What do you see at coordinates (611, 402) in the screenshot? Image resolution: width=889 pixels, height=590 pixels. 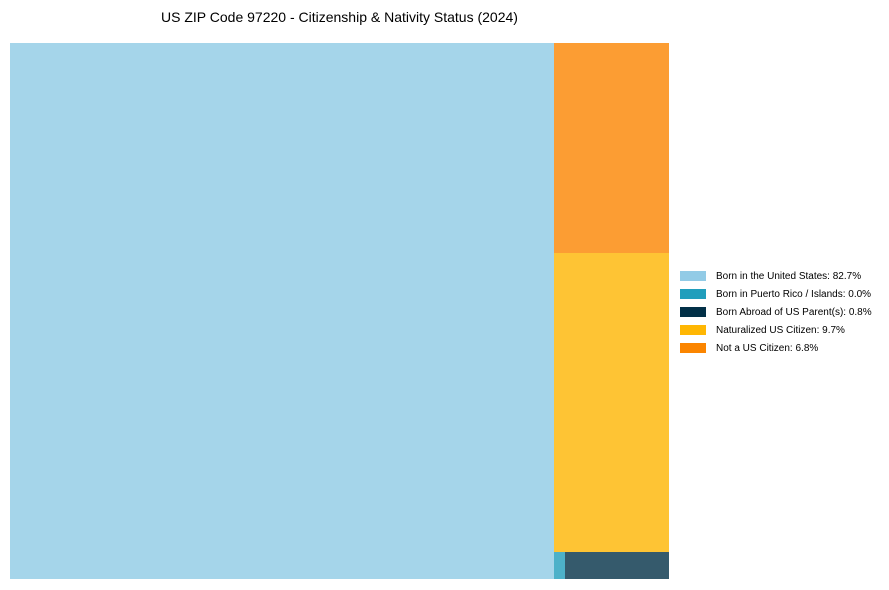 I see `tile-naturalized-citizen` at bounding box center [611, 402].